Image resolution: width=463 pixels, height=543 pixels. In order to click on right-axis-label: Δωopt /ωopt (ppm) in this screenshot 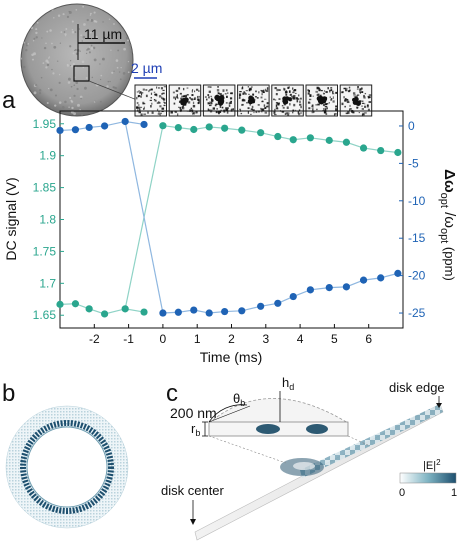, I will do `click(448, 225)`.